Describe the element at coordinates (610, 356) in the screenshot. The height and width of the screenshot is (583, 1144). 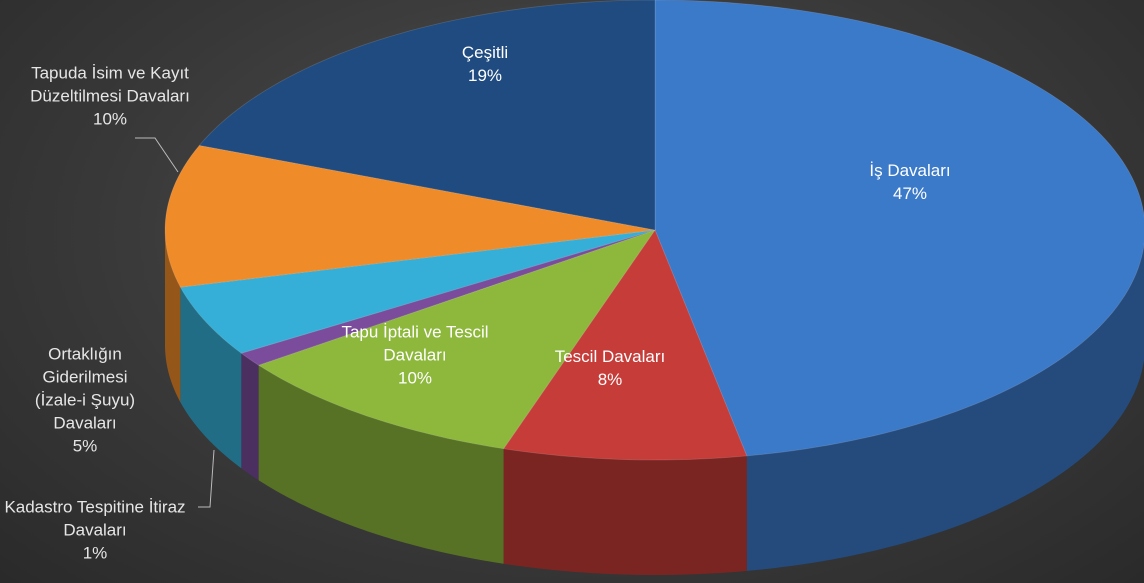
I see `category-label: Tescil Davaları` at that location.